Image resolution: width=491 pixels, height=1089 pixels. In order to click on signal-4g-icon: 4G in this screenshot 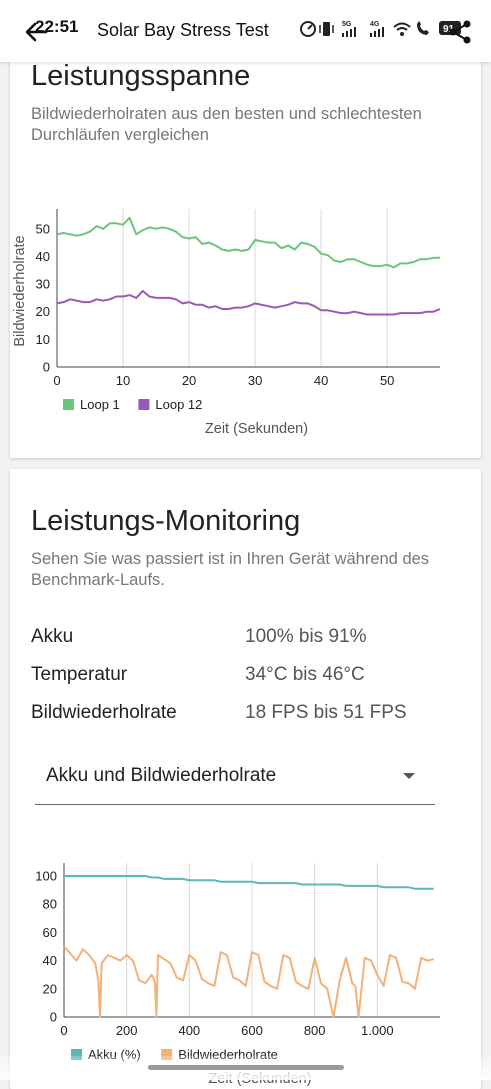, I will do `click(377, 29)`.